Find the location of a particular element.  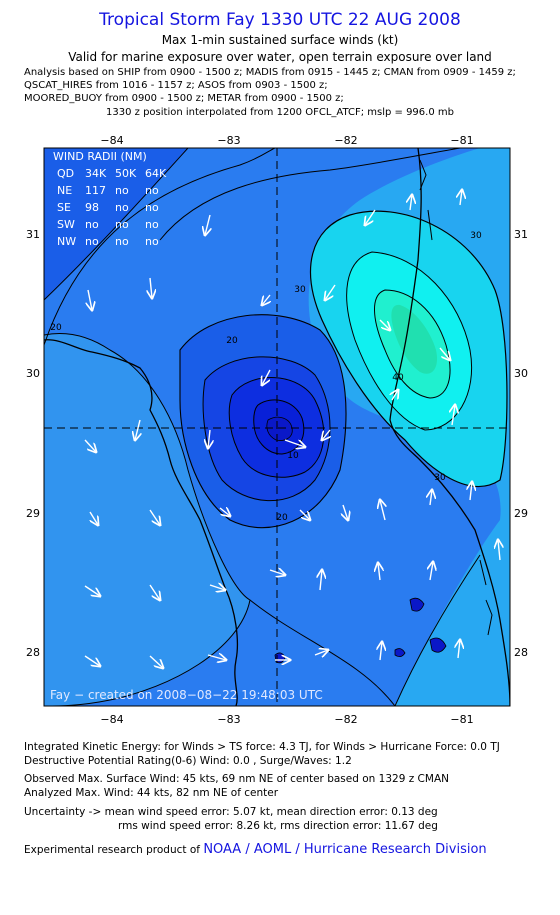

wind-radii-se-34k: 98 is located at coordinates (92, 207).